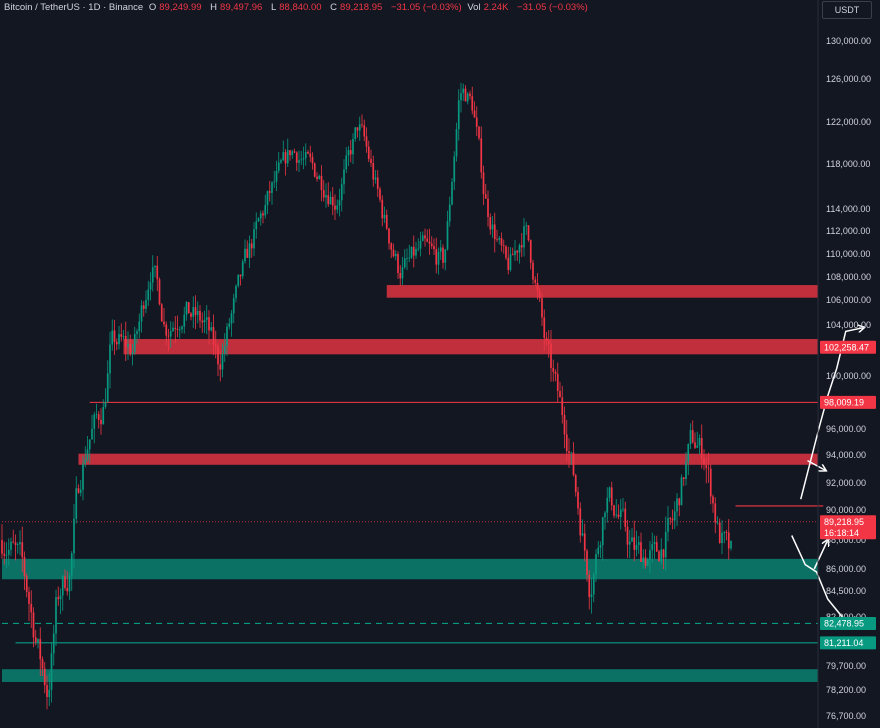 Image resolution: width=880 pixels, height=728 pixels. Describe the element at coordinates (832, 414) in the screenshot. I see `projection-arrow-bullish` at that location.